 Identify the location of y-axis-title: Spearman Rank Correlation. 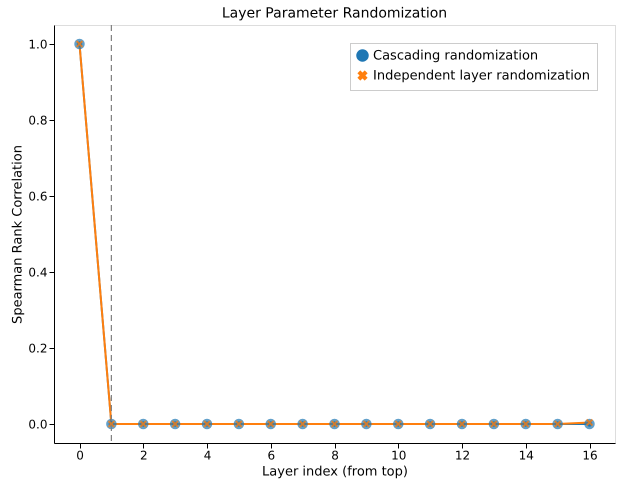
(18, 234).